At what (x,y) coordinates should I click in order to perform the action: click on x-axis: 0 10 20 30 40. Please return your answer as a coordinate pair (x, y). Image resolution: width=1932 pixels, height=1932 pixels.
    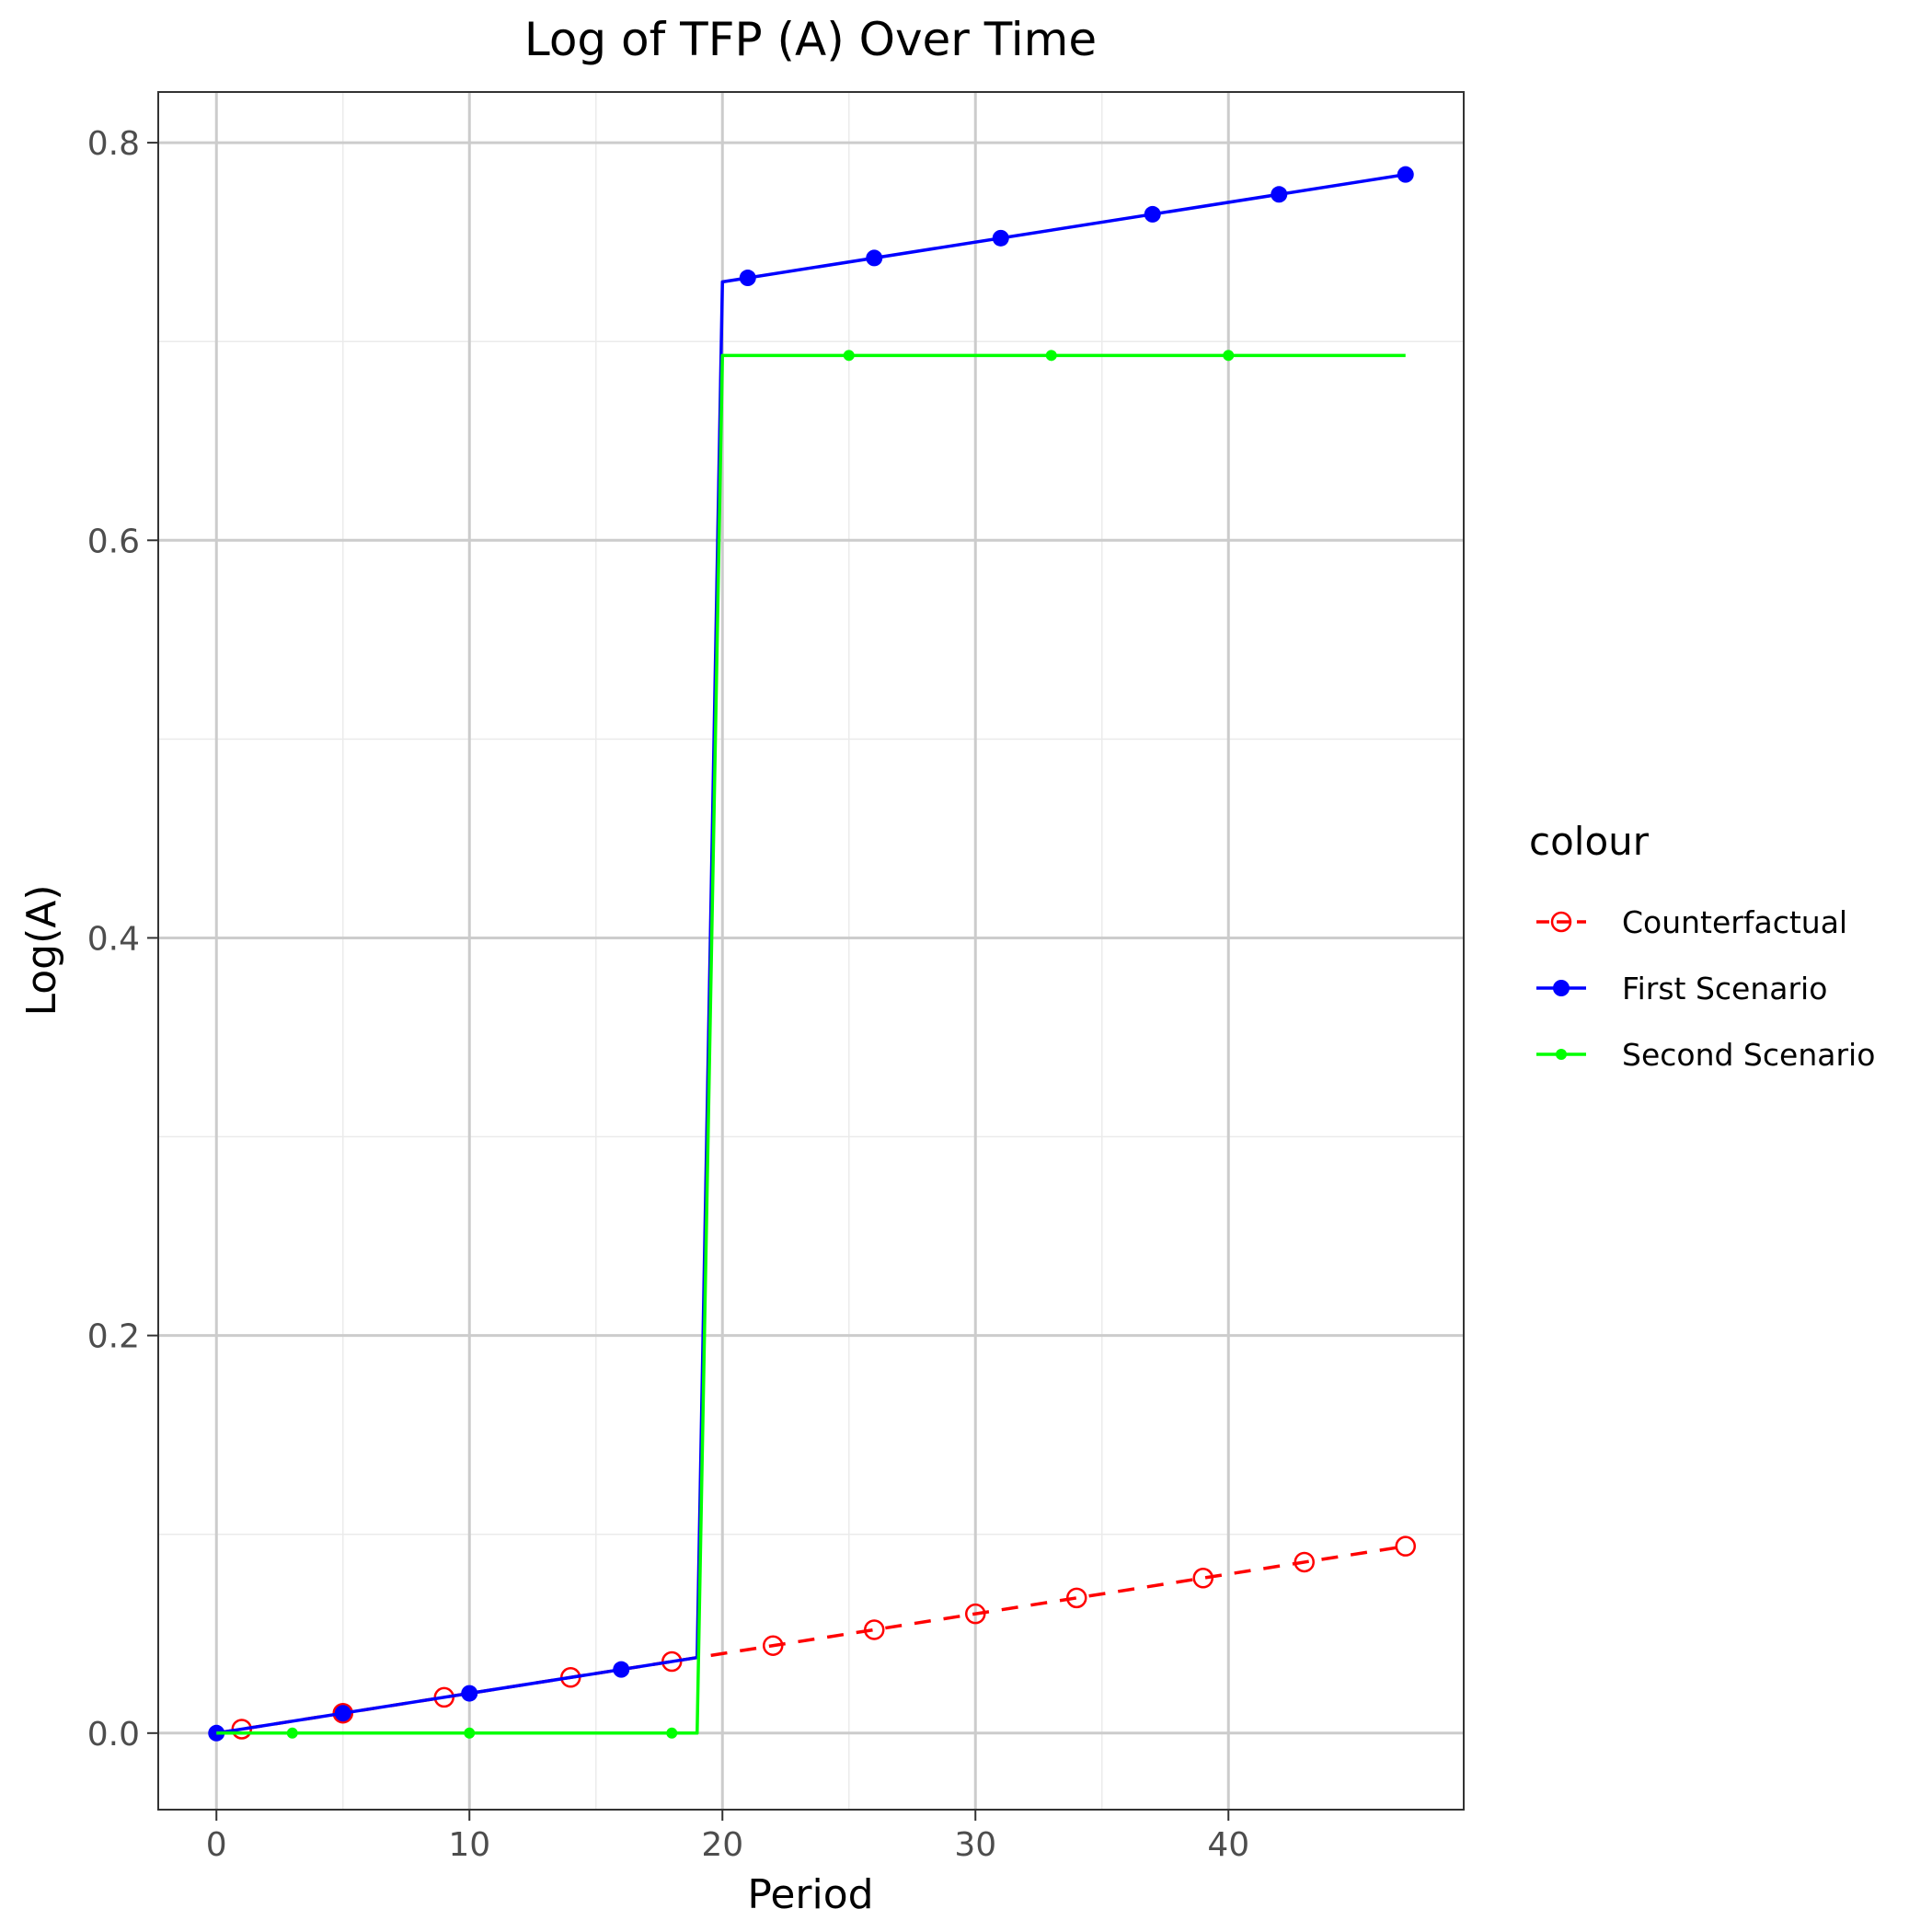
    Looking at the image, I should click on (727, 1837).